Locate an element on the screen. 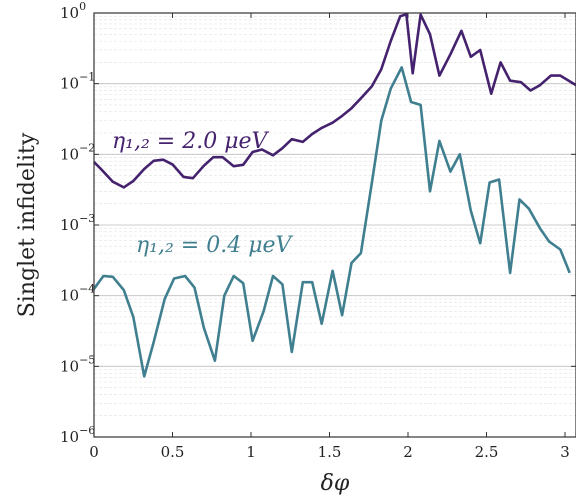  y-tick-label: 10⁰ is located at coordinates (73, 11).